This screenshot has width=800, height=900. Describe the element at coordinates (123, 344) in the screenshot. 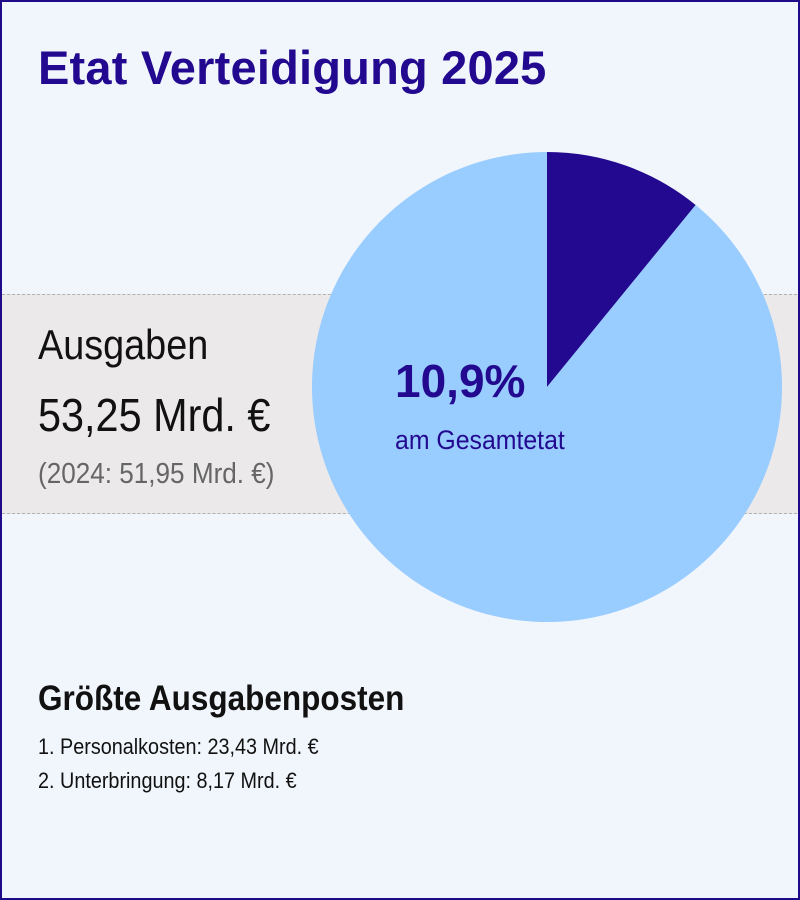

I see `expenses-label: Ausgaben` at that location.